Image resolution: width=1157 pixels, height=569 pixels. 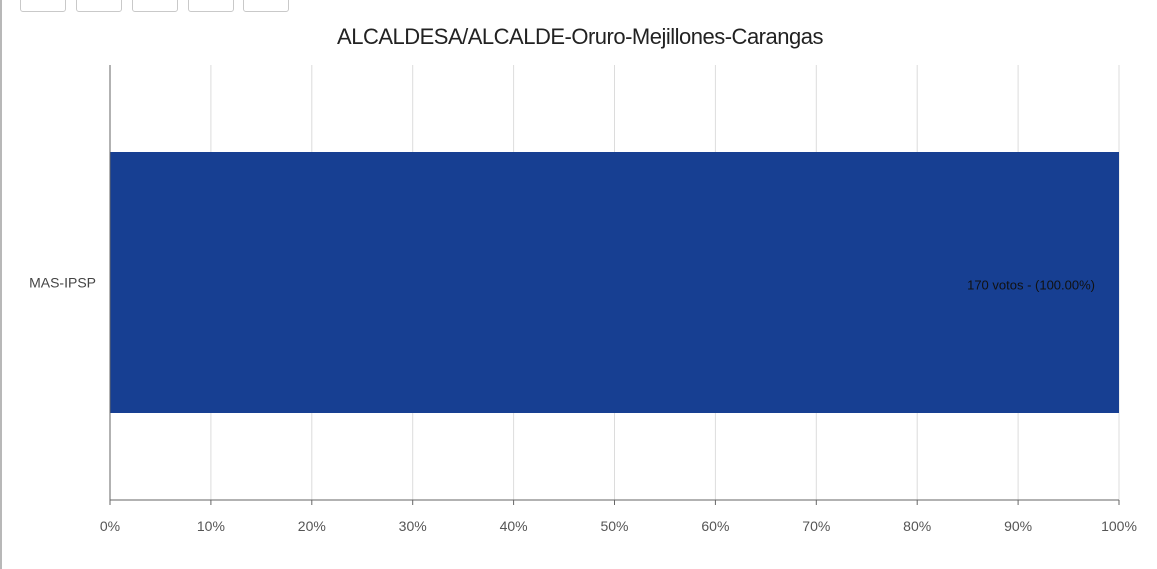 What do you see at coordinates (110, 526) in the screenshot?
I see `x-tick-label: 0%` at bounding box center [110, 526].